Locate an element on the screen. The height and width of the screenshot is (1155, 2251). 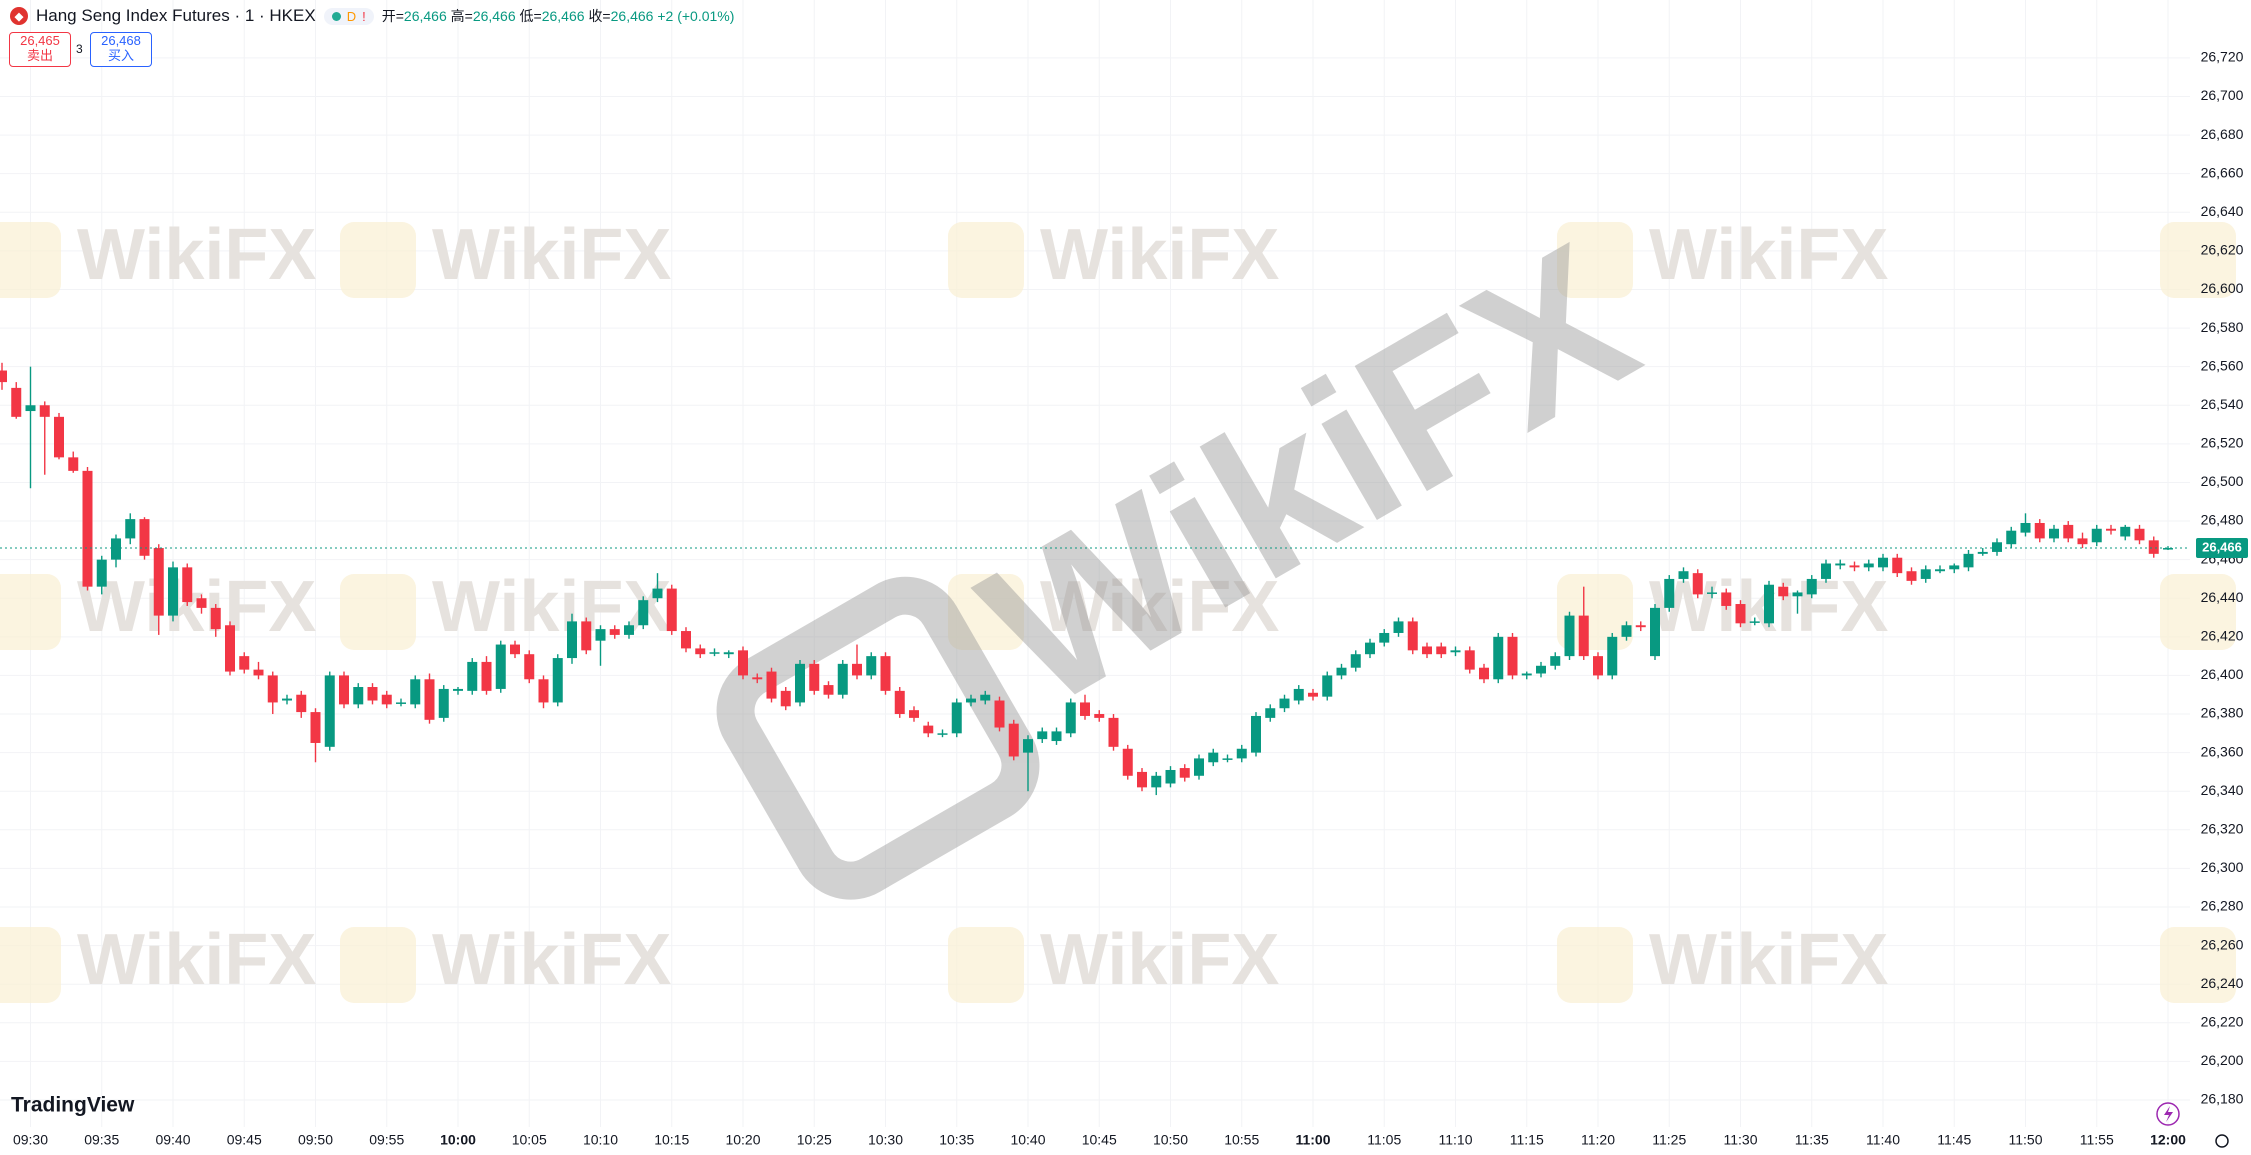
spread: 3 is located at coordinates (79, 49).